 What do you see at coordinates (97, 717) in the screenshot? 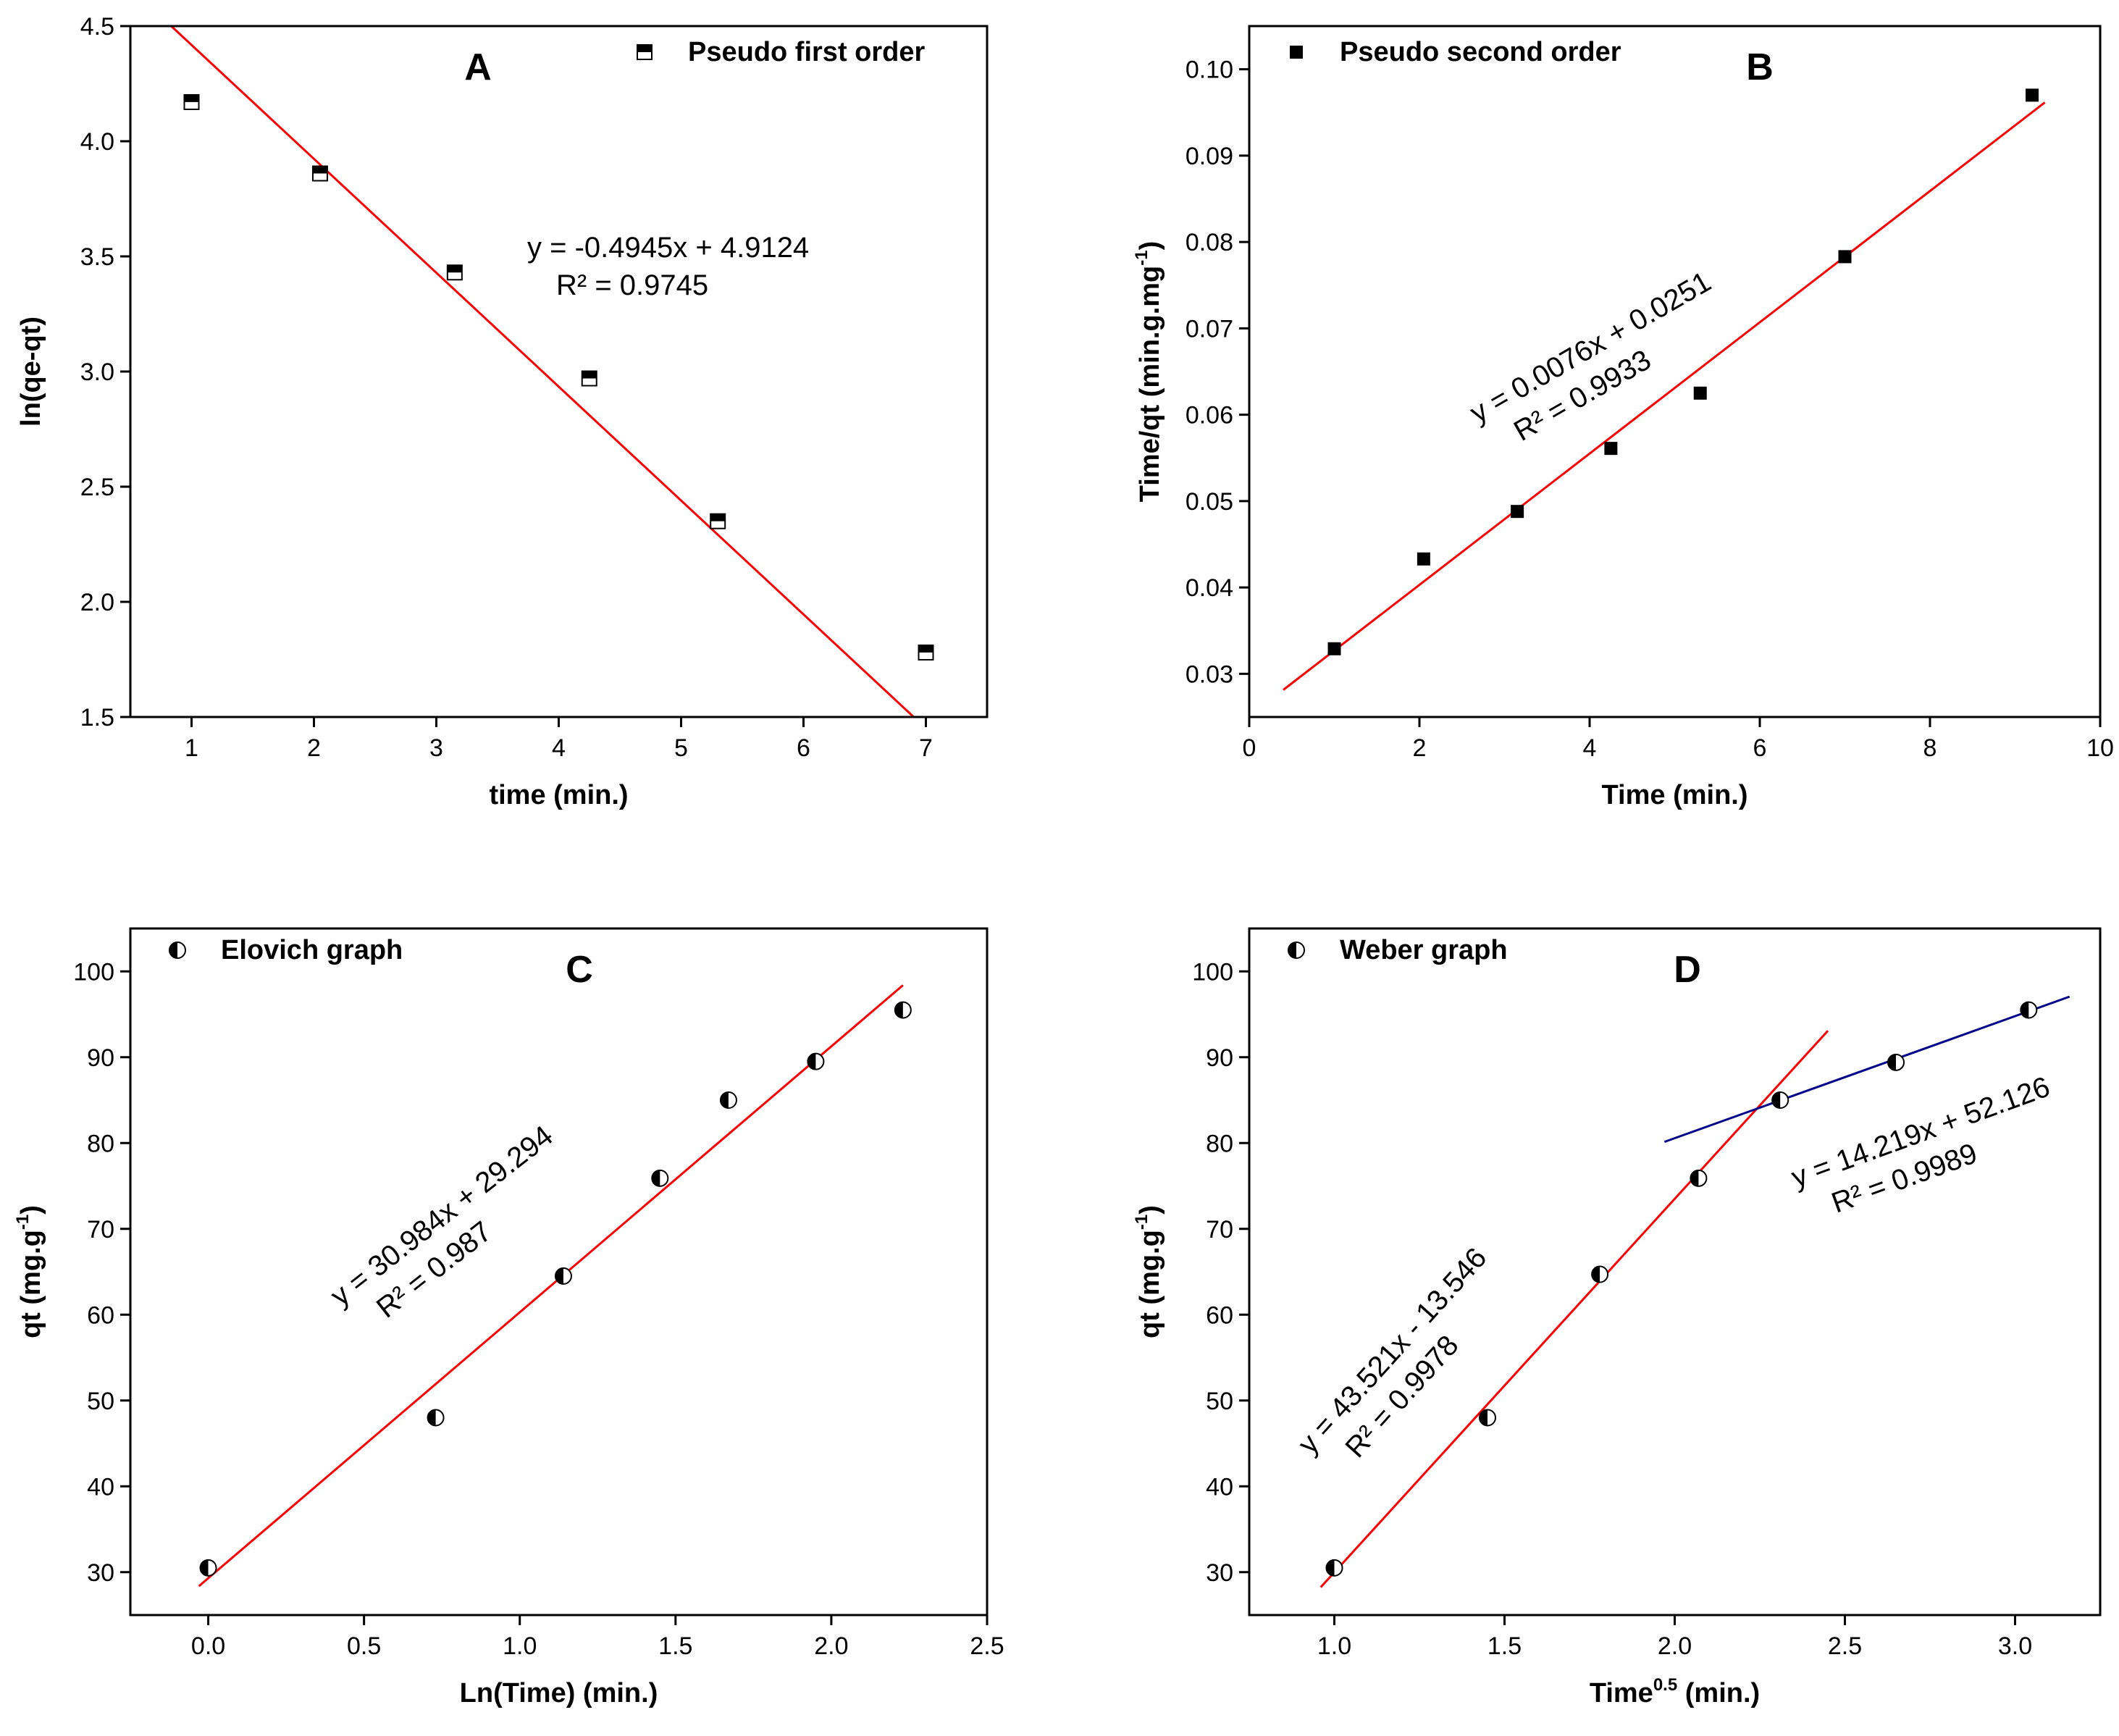
I see `y-tick-label: 1.5` at bounding box center [97, 717].